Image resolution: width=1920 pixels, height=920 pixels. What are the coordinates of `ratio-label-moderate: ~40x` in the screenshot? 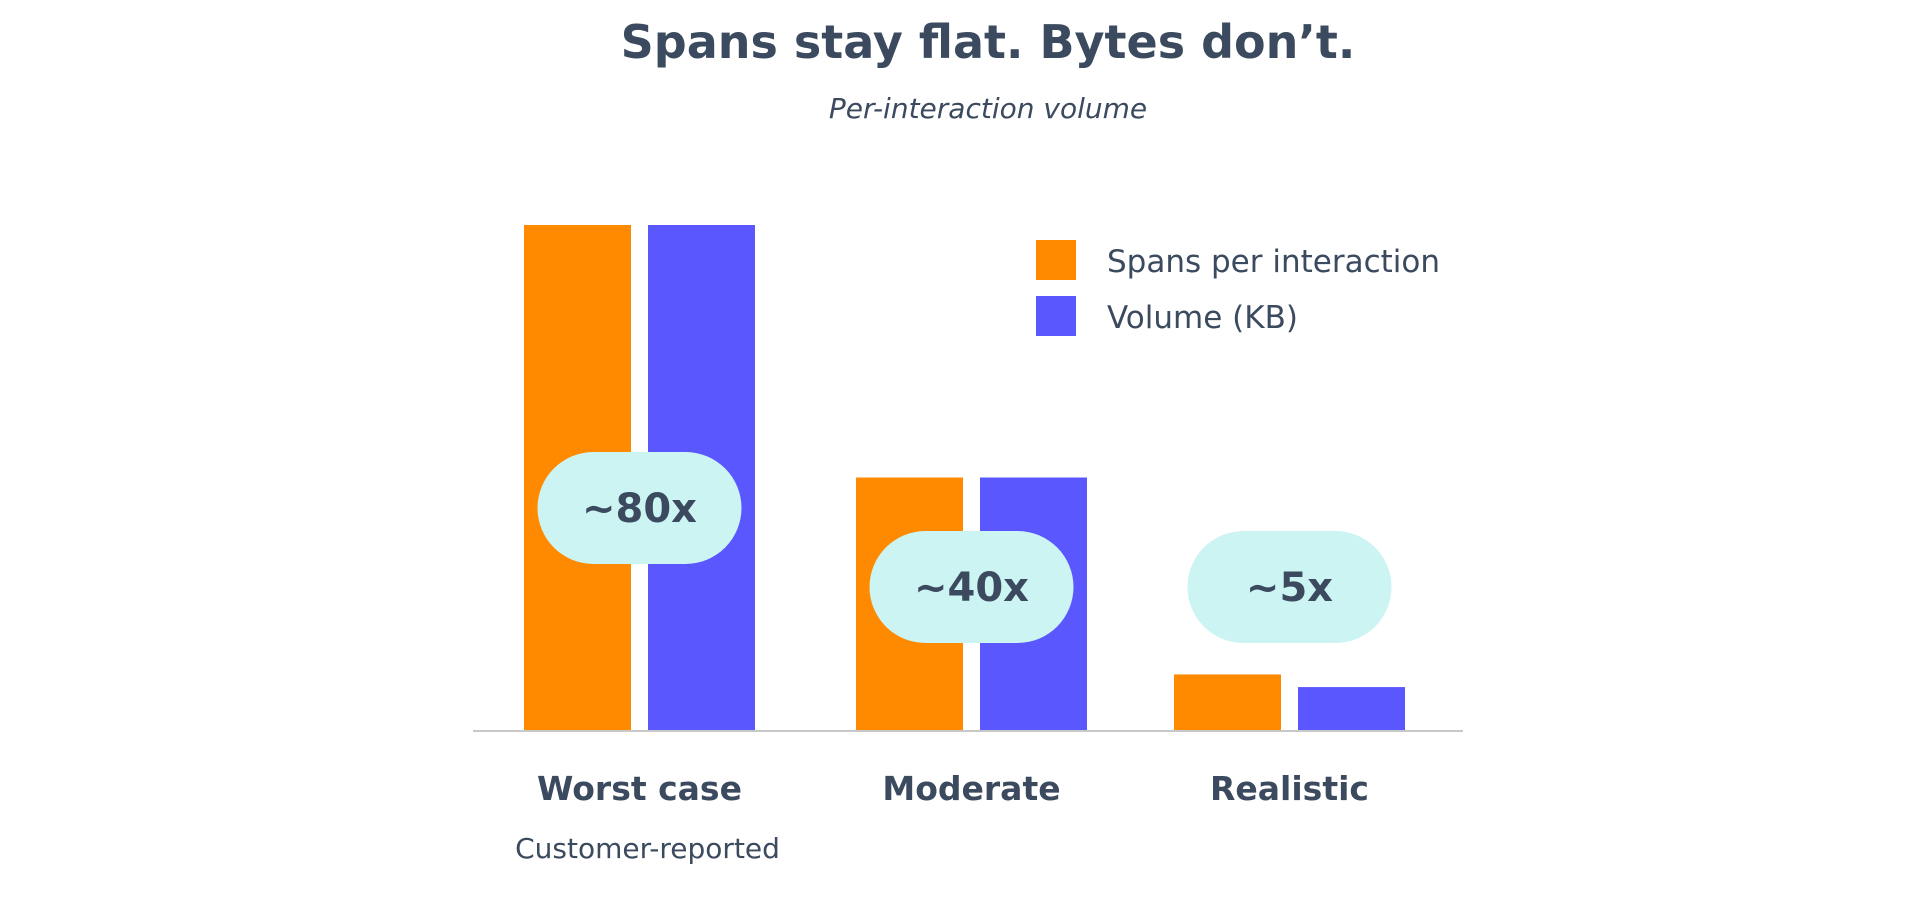 It's located at (971, 588).